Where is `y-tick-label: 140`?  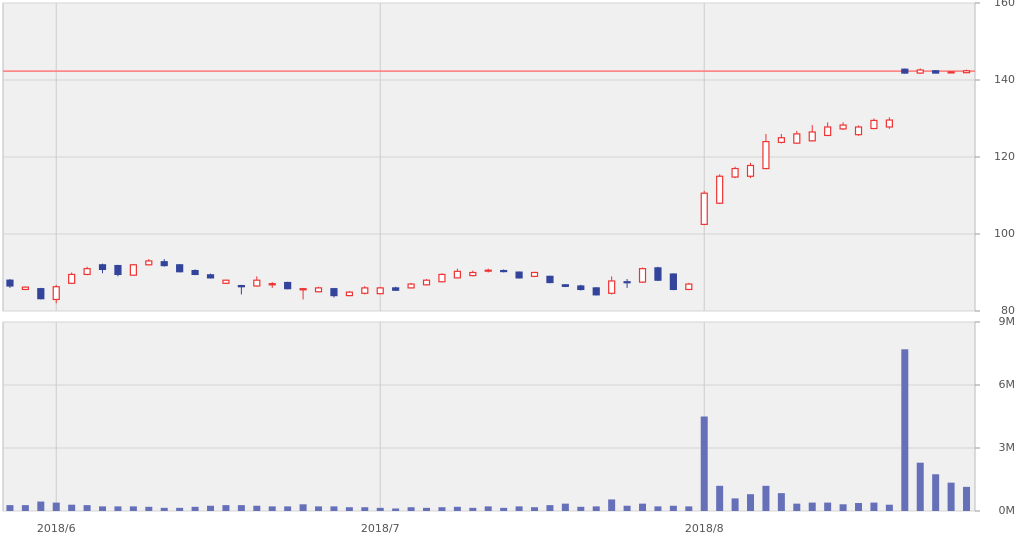
y-tick-label: 140 is located at coordinates (1004, 79).